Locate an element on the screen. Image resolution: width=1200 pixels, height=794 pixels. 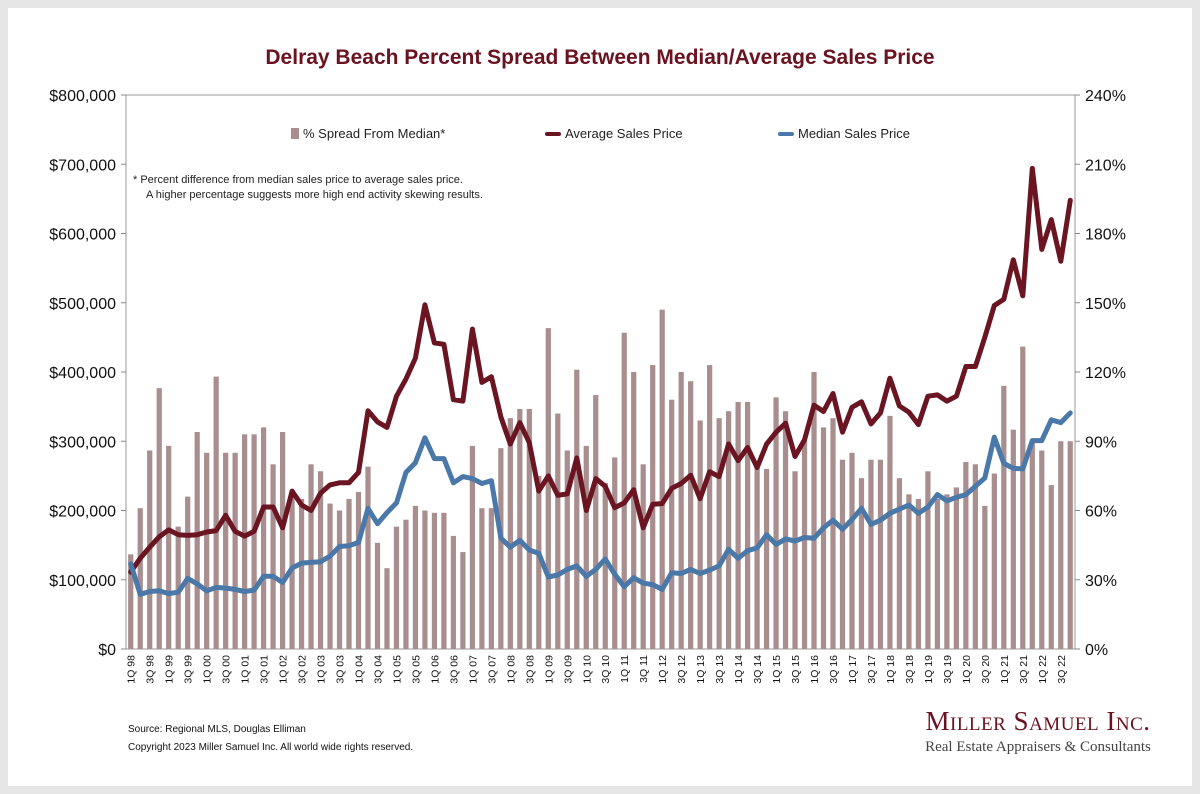
x-axis-tick-label: 1Q 19 is located at coordinates (929, 669).